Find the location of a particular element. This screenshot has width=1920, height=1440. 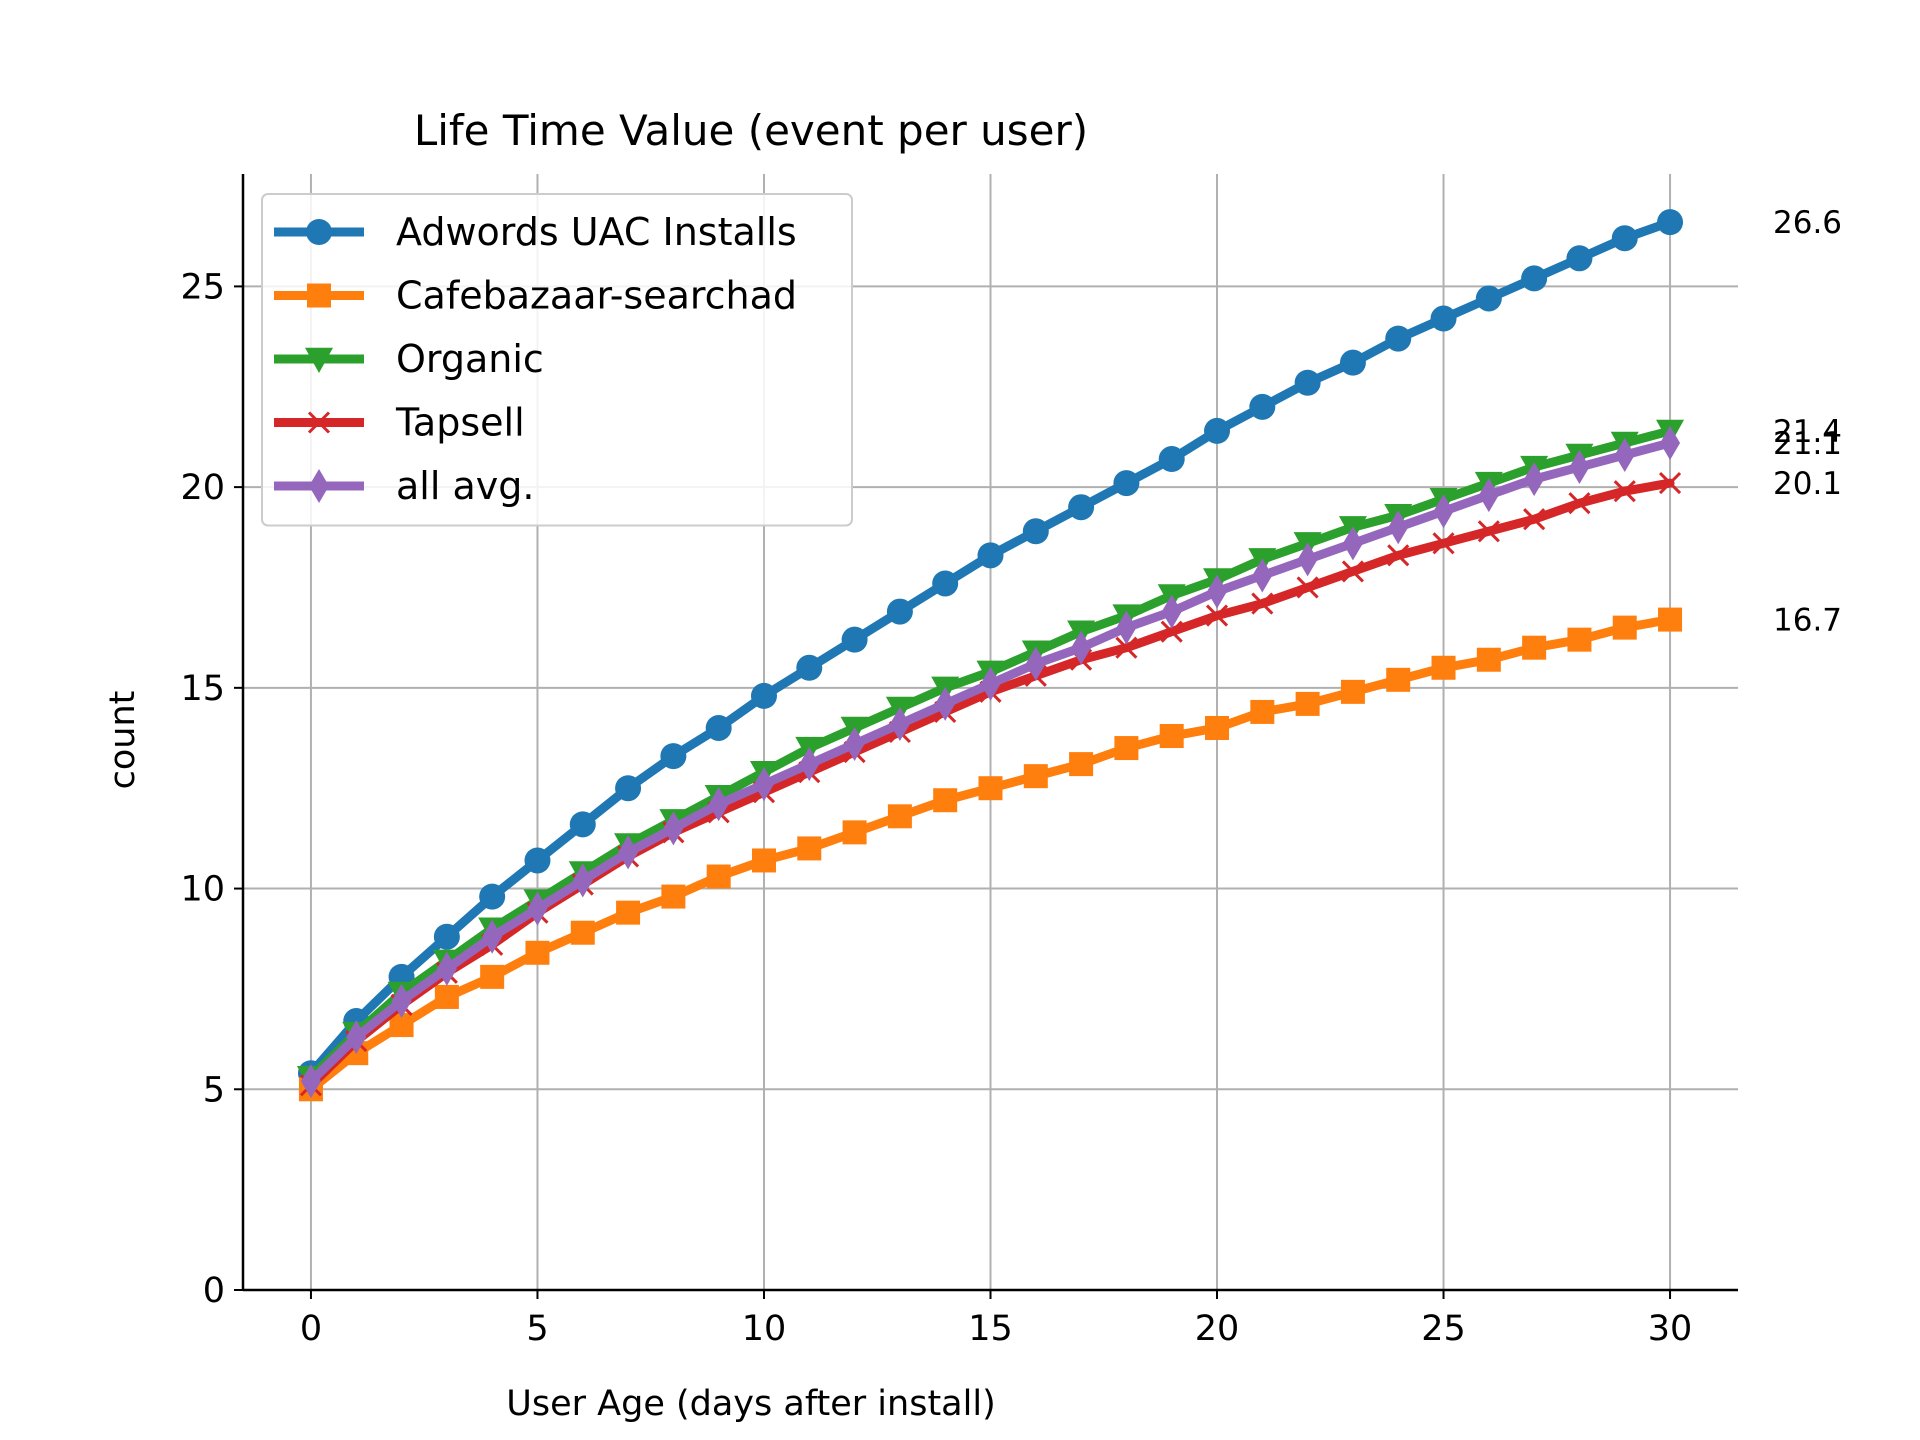

legend-label: Adwords UAC Installs is located at coordinates (596, 232).